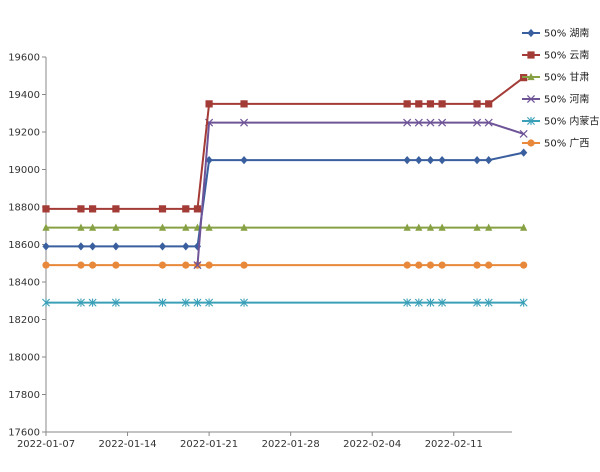 The image size is (600, 472). Describe the element at coordinates (566, 77) in the screenshot. I see `legend-label: 50% 甘肃` at that location.